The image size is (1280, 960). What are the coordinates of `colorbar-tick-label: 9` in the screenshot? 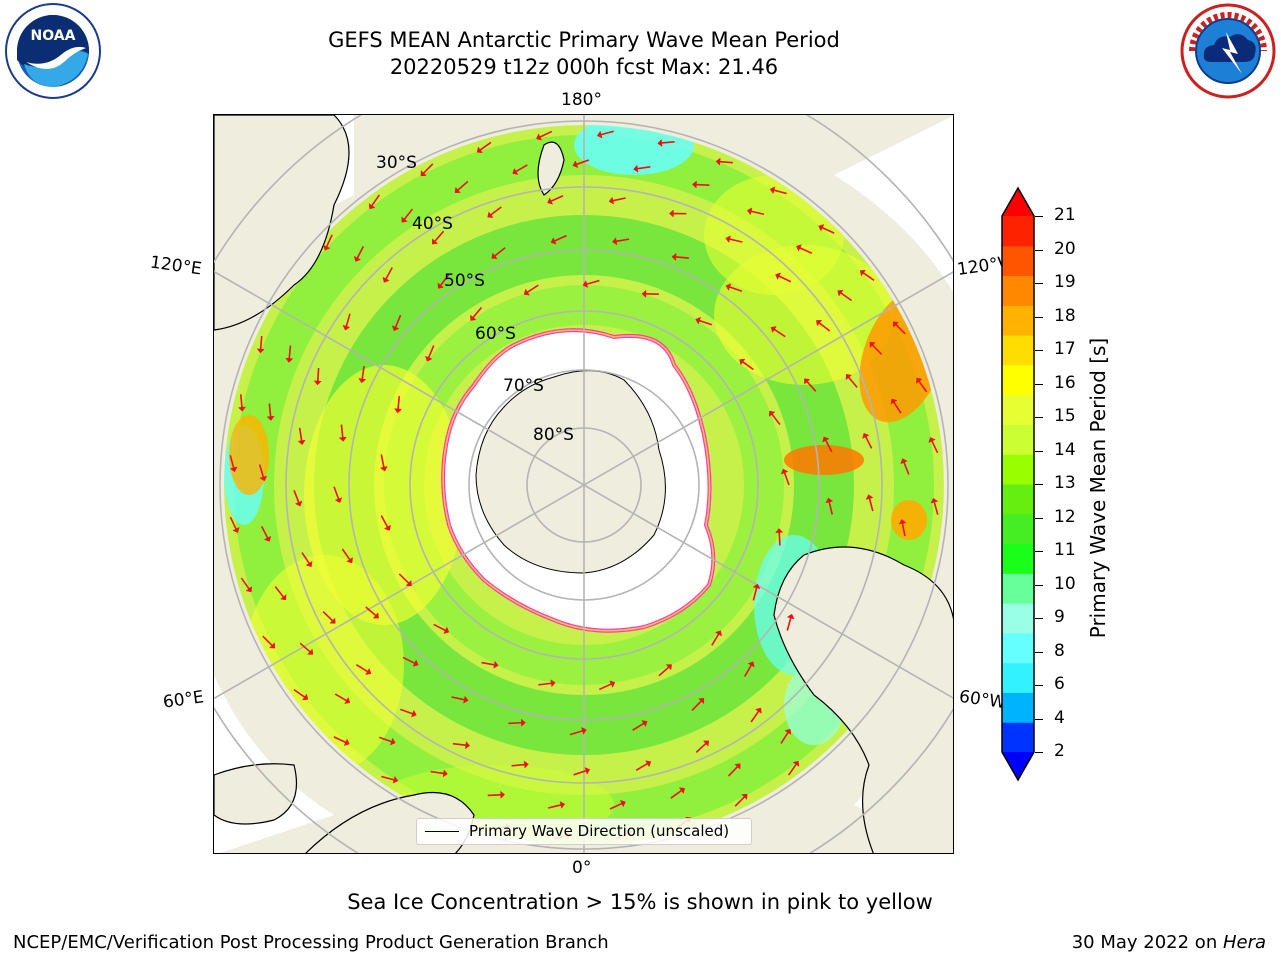 It's located at (1059, 617).